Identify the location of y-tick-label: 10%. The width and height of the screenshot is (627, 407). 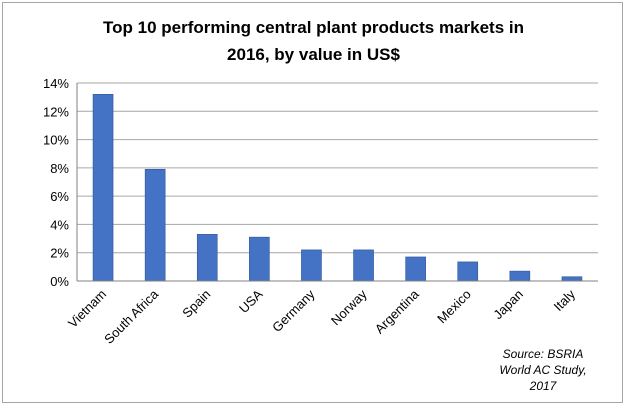
(56, 140).